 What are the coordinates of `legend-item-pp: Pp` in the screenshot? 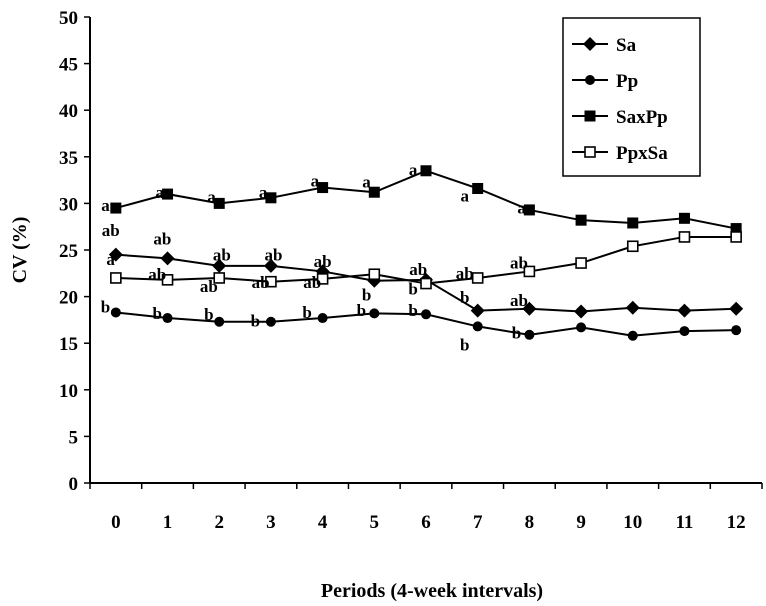 It's located at (605, 81).